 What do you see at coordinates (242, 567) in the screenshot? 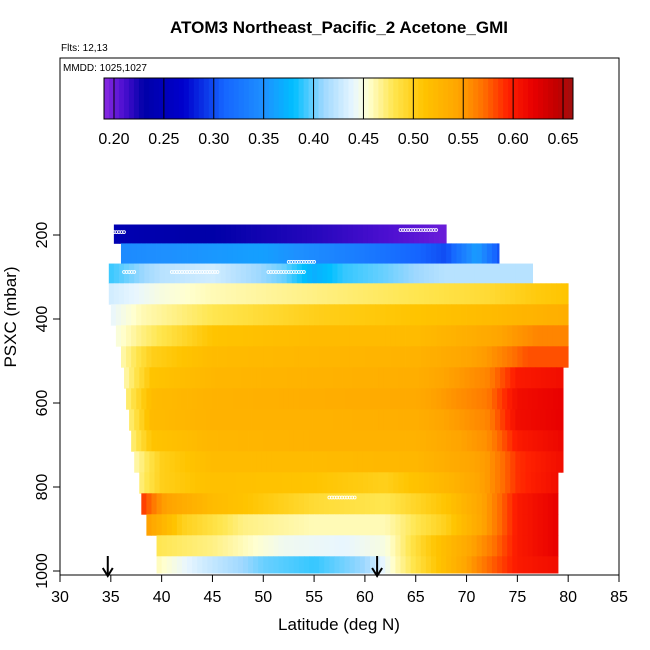
I see `latitude-markers` at bounding box center [242, 567].